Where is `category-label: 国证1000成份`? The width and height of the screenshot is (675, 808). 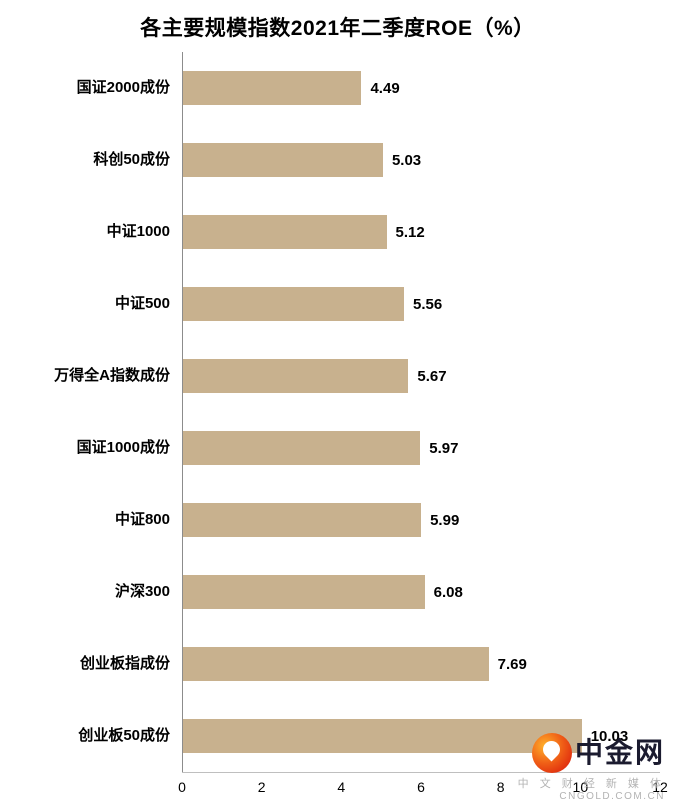
category-label: 国证1000成份 is located at coordinates (123, 448).